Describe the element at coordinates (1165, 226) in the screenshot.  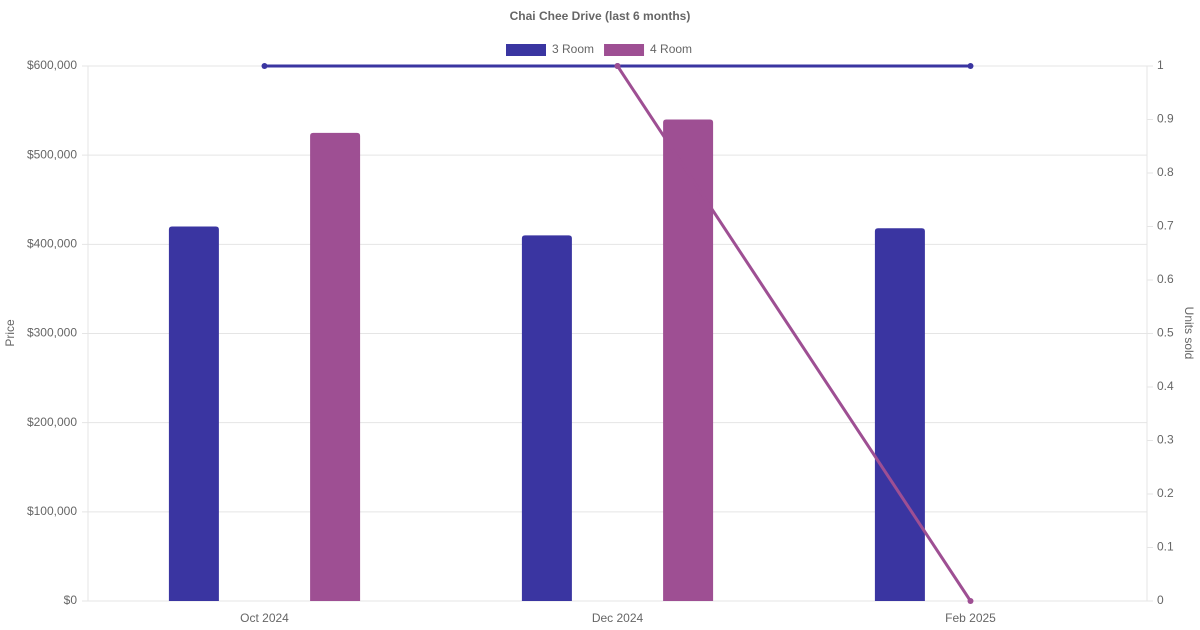
I see `y2-tick-label: 0.7` at that location.